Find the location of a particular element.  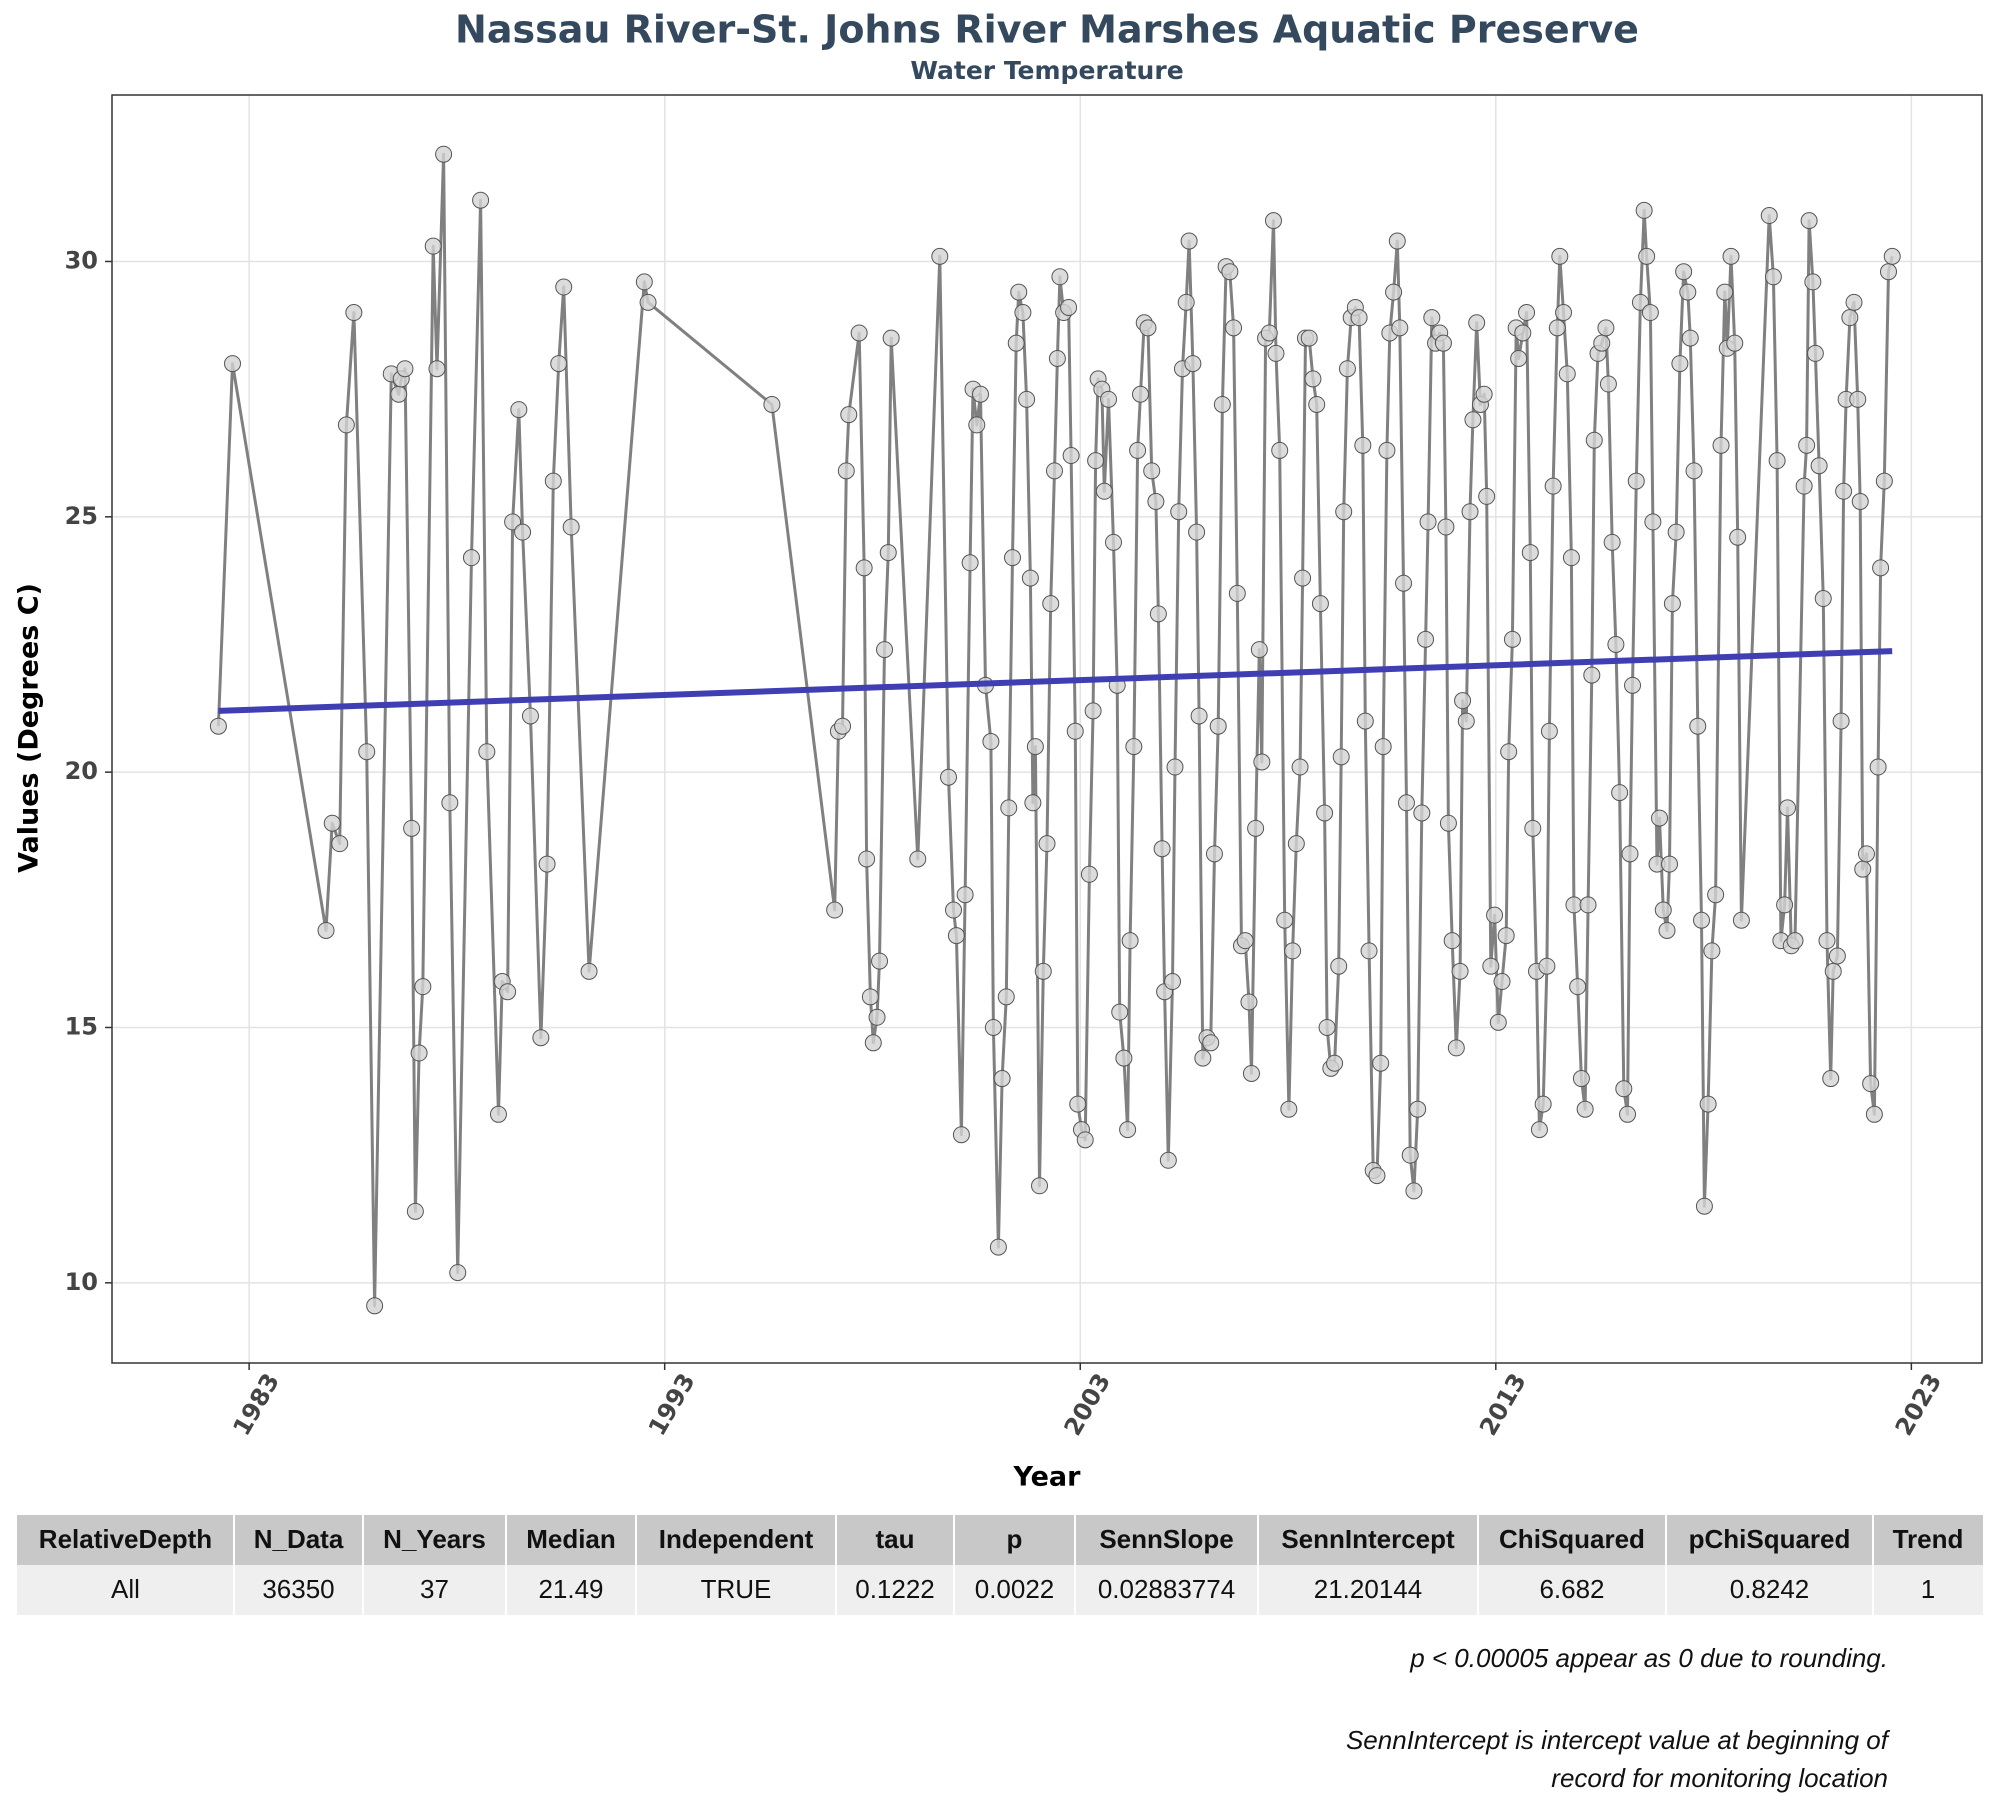

table-cell: All is located at coordinates (125, 1589).